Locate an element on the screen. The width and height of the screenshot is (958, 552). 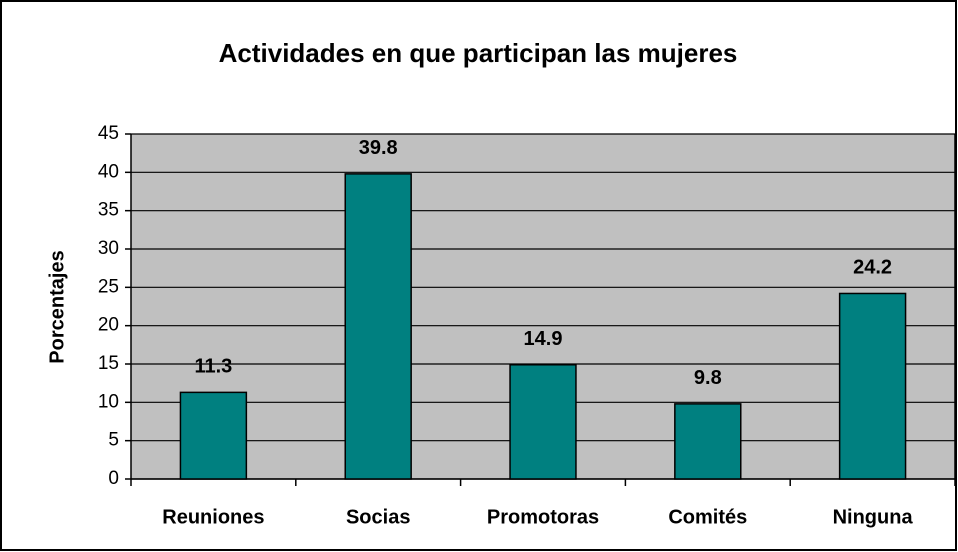
x-tick-label: Reuniones is located at coordinates (213, 517).